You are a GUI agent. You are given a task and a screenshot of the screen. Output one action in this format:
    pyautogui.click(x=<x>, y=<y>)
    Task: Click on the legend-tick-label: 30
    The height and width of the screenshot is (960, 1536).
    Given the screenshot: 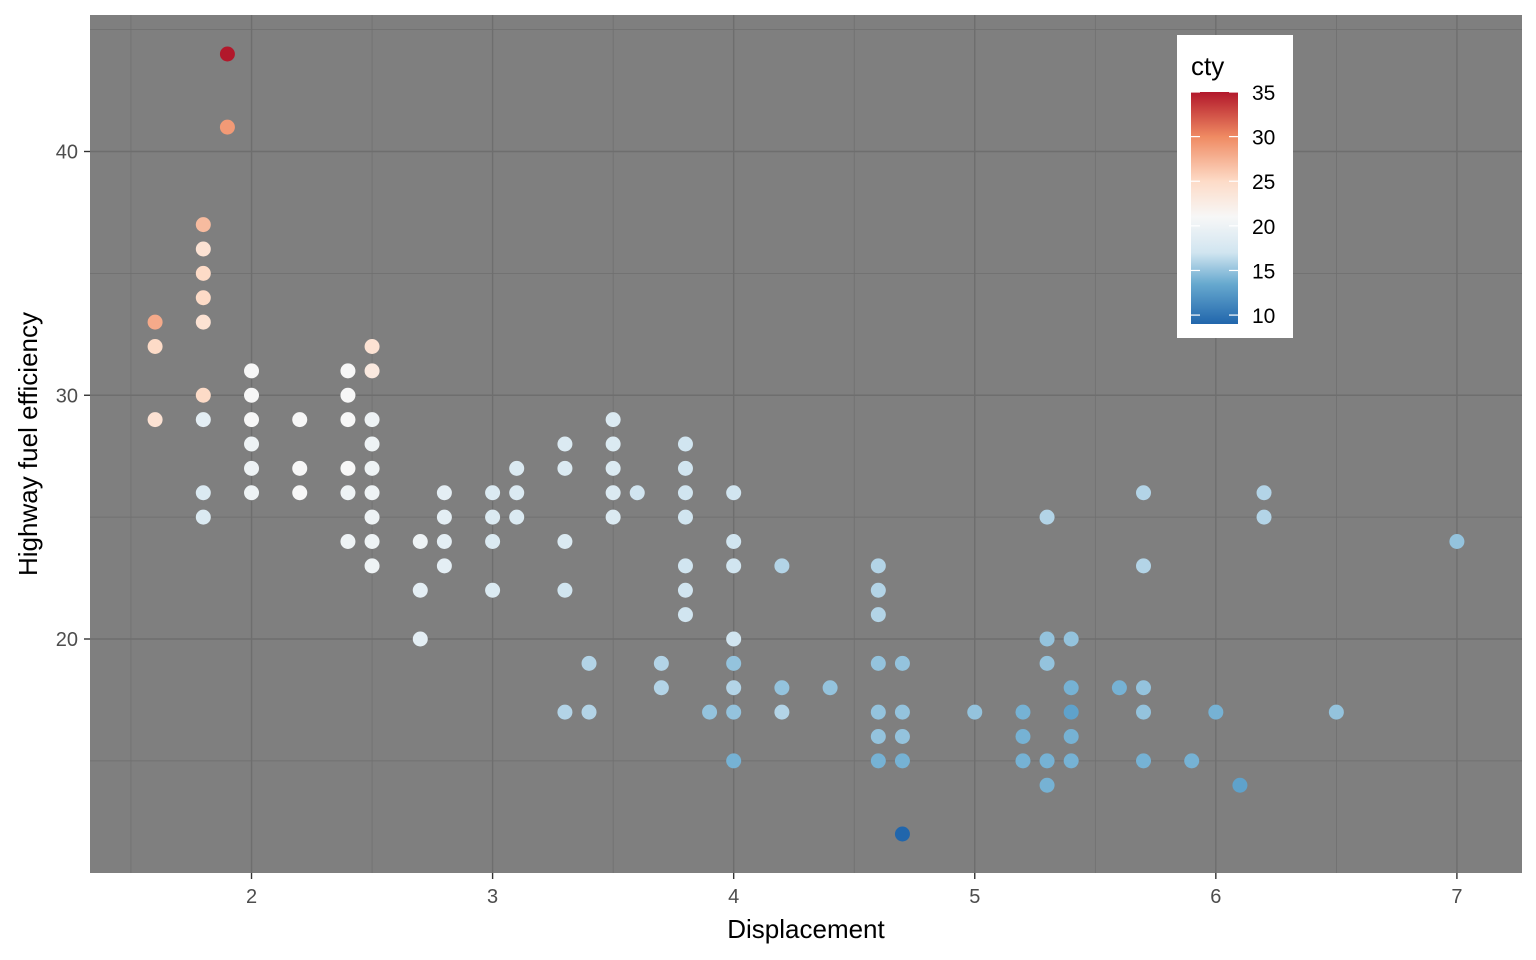 What is the action you would take?
    pyautogui.click(x=1263, y=138)
    